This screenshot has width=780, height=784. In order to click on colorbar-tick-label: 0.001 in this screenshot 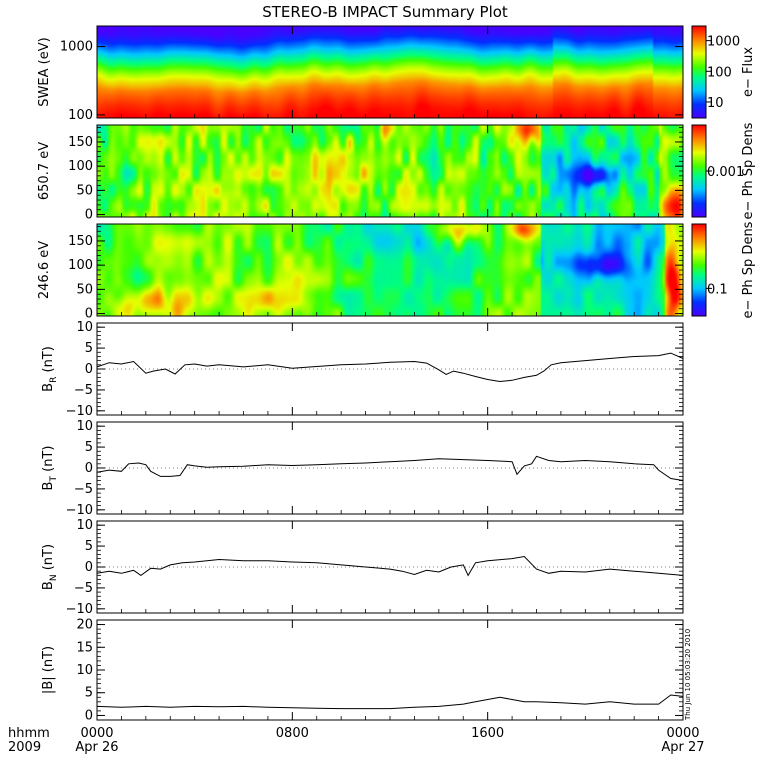, I will do `click(725, 172)`.